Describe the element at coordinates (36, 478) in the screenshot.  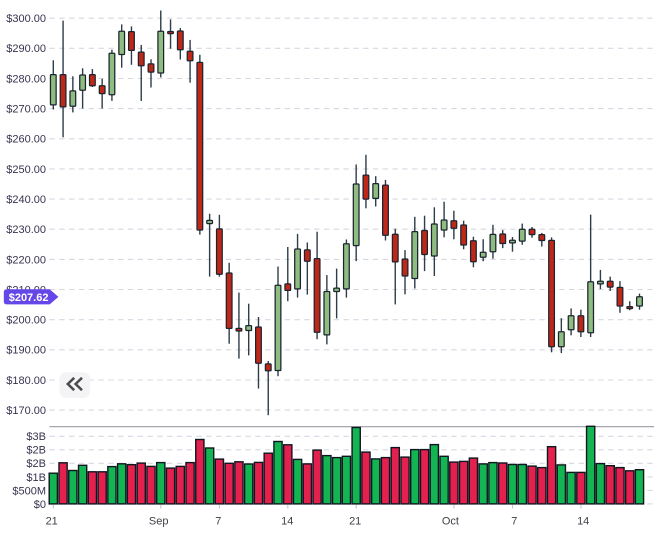
I see `svg-text: $1B` at that location.